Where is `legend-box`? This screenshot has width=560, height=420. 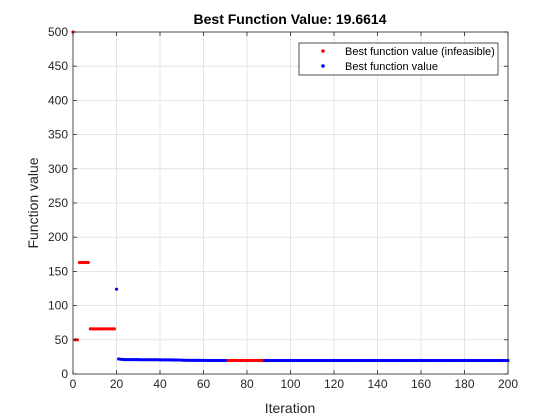 legend-box is located at coordinates (398, 59).